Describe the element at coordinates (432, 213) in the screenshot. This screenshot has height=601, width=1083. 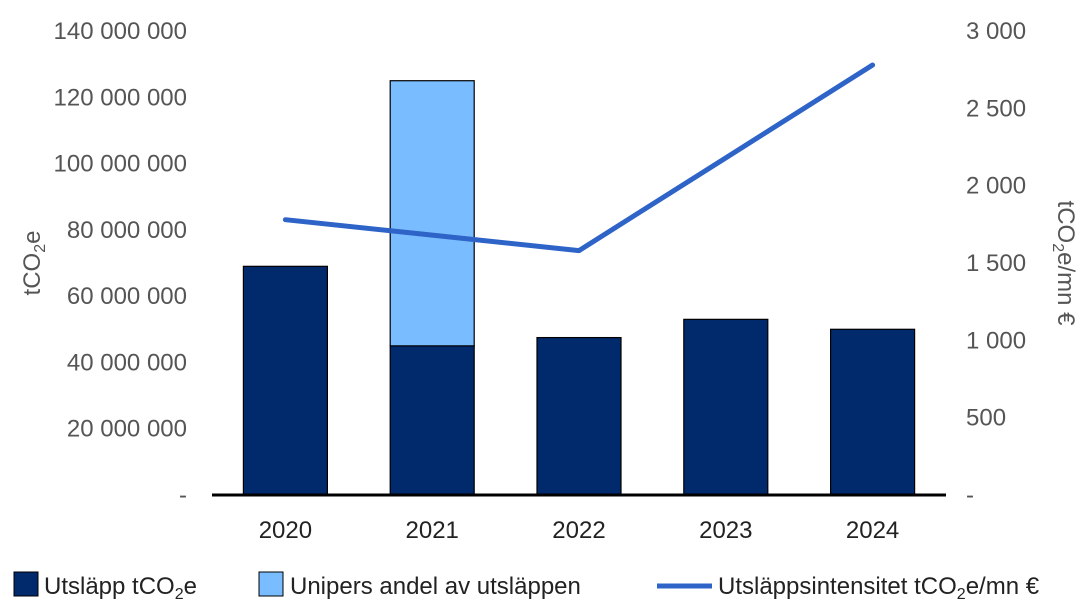
I see `bar-unipers-andel` at that location.